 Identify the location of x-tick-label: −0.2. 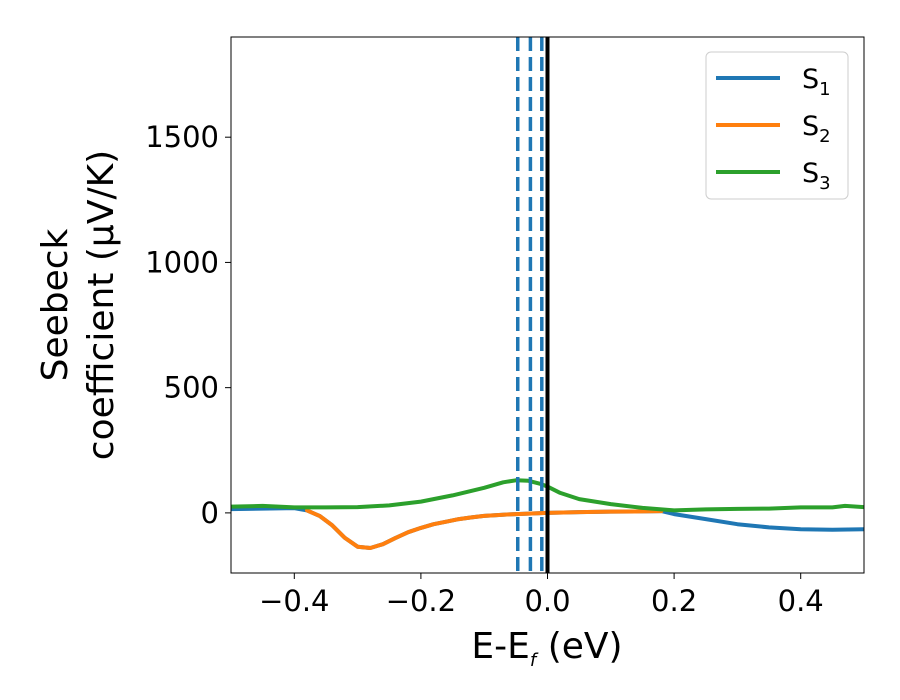
(421, 601).